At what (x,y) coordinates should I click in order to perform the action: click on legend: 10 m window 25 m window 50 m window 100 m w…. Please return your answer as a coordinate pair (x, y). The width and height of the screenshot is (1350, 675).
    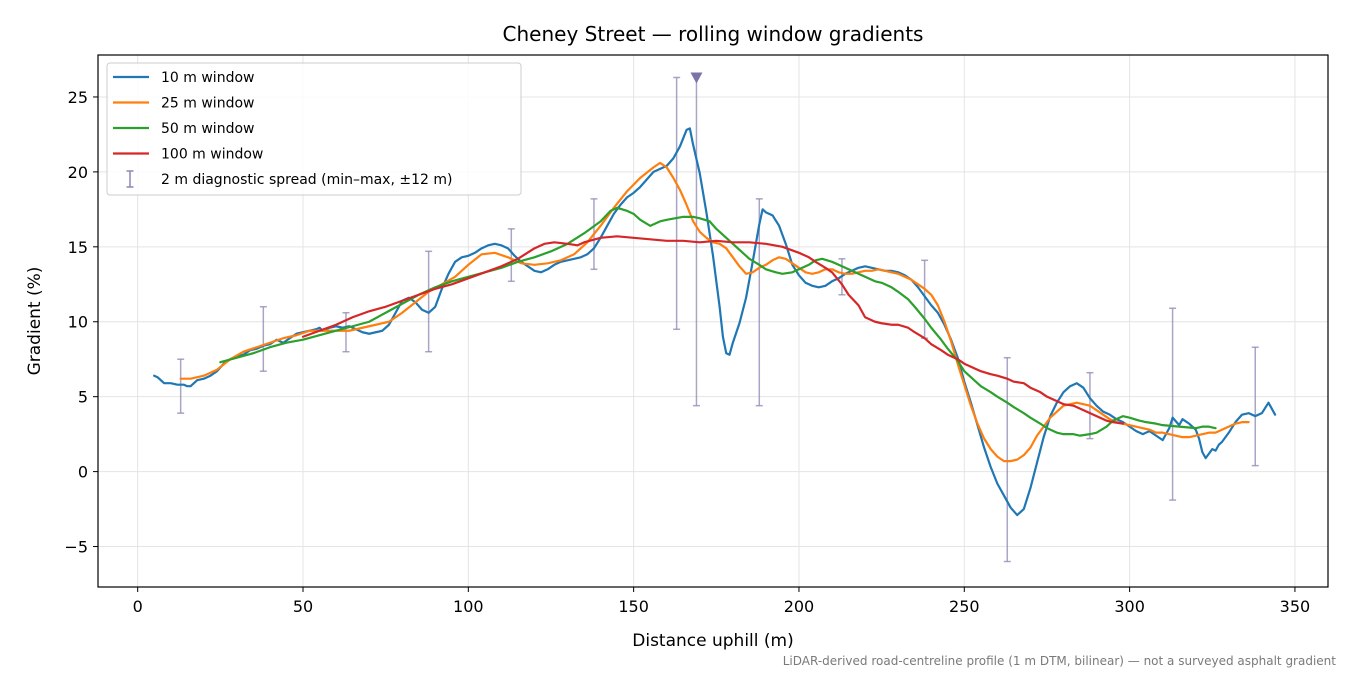
    Looking at the image, I should click on (314, 129).